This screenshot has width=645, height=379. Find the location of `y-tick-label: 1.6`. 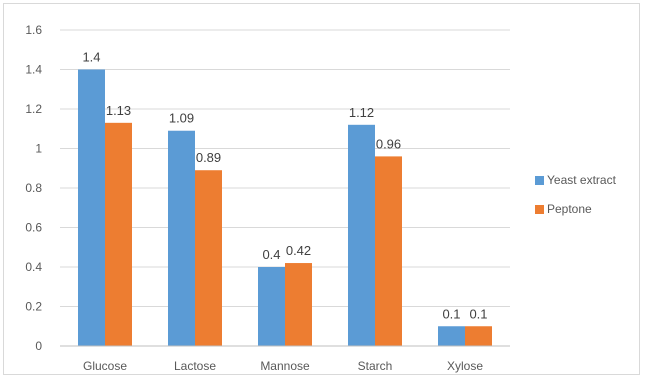

y-tick-label: 1.6 is located at coordinates (33, 30).